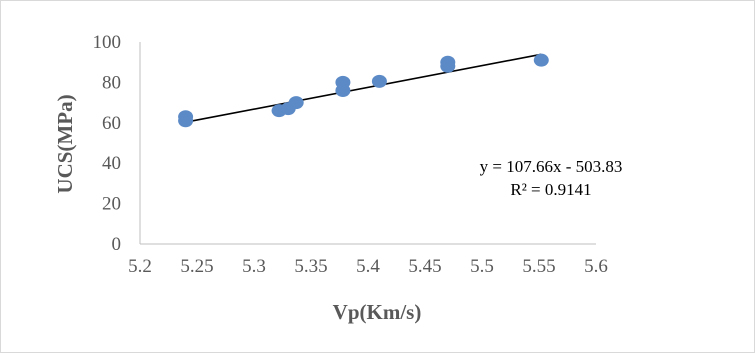 The height and width of the screenshot is (353, 755). I want to click on y-axis: 0 20 40 60 80 100, so click(117, 143).